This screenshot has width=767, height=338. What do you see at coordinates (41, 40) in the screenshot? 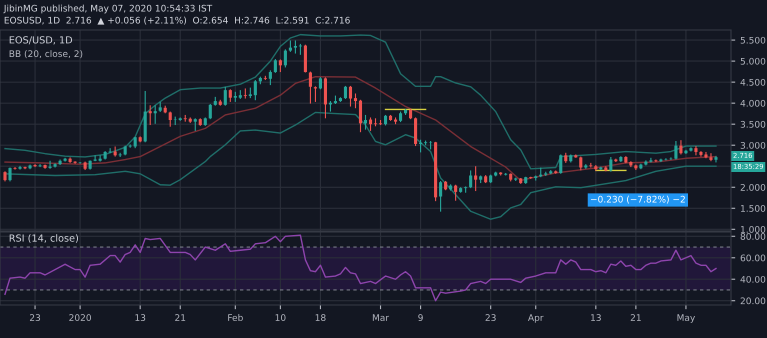
I see `text: EOS/USD, 1D` at bounding box center [41, 40].